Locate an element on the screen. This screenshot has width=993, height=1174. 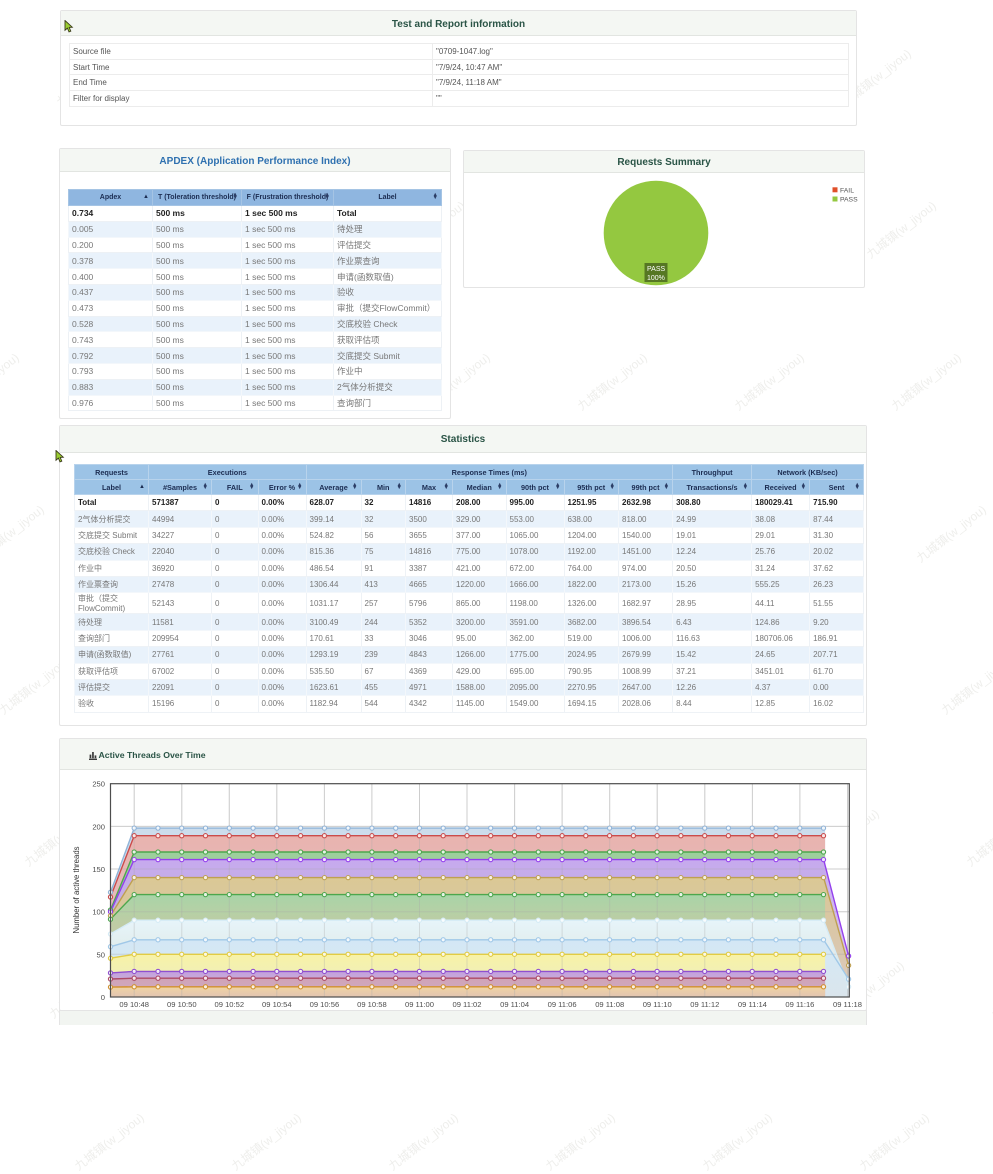
svg-text: 0 is located at coordinates (103, 997).